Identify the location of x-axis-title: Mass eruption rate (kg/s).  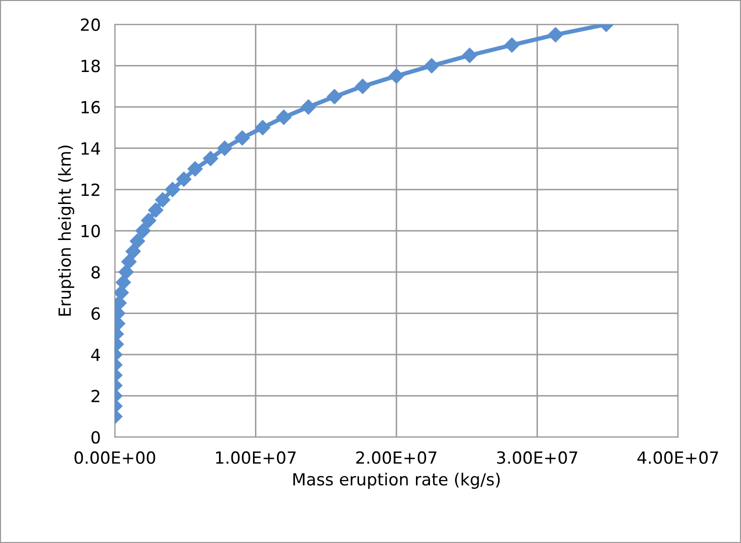
(396, 480).